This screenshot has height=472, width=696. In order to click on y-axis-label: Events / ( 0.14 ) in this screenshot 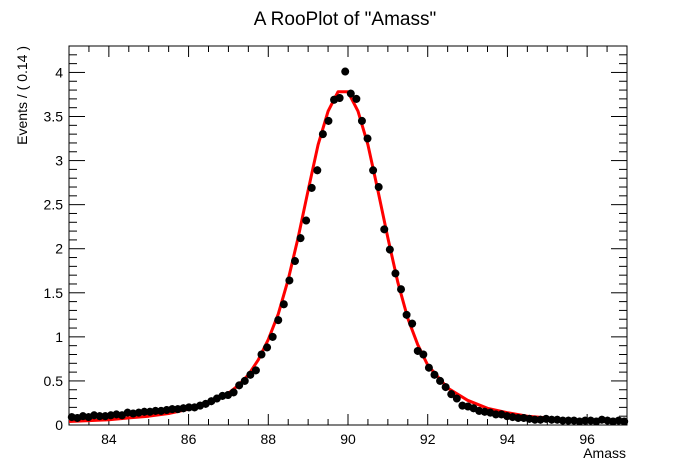, I will do `click(22, 95)`.